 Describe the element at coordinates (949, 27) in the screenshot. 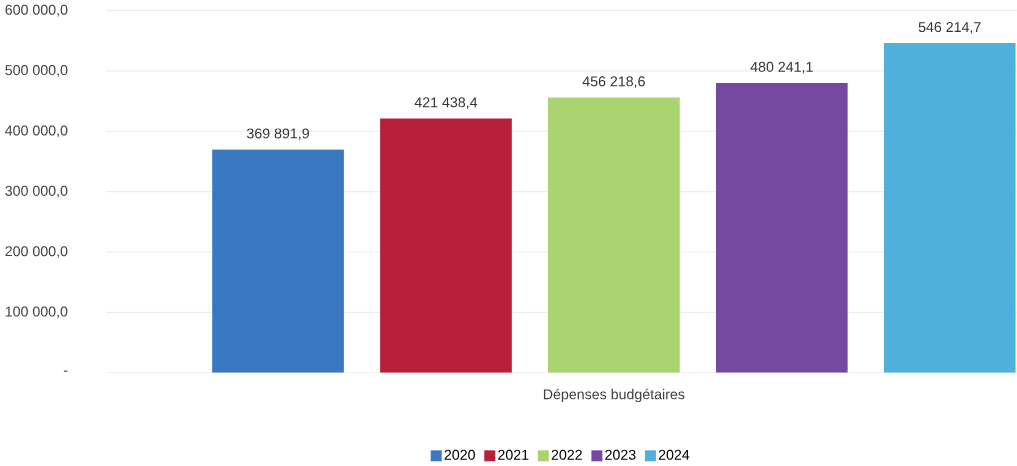

I see `data-label: 546 214,7` at that location.